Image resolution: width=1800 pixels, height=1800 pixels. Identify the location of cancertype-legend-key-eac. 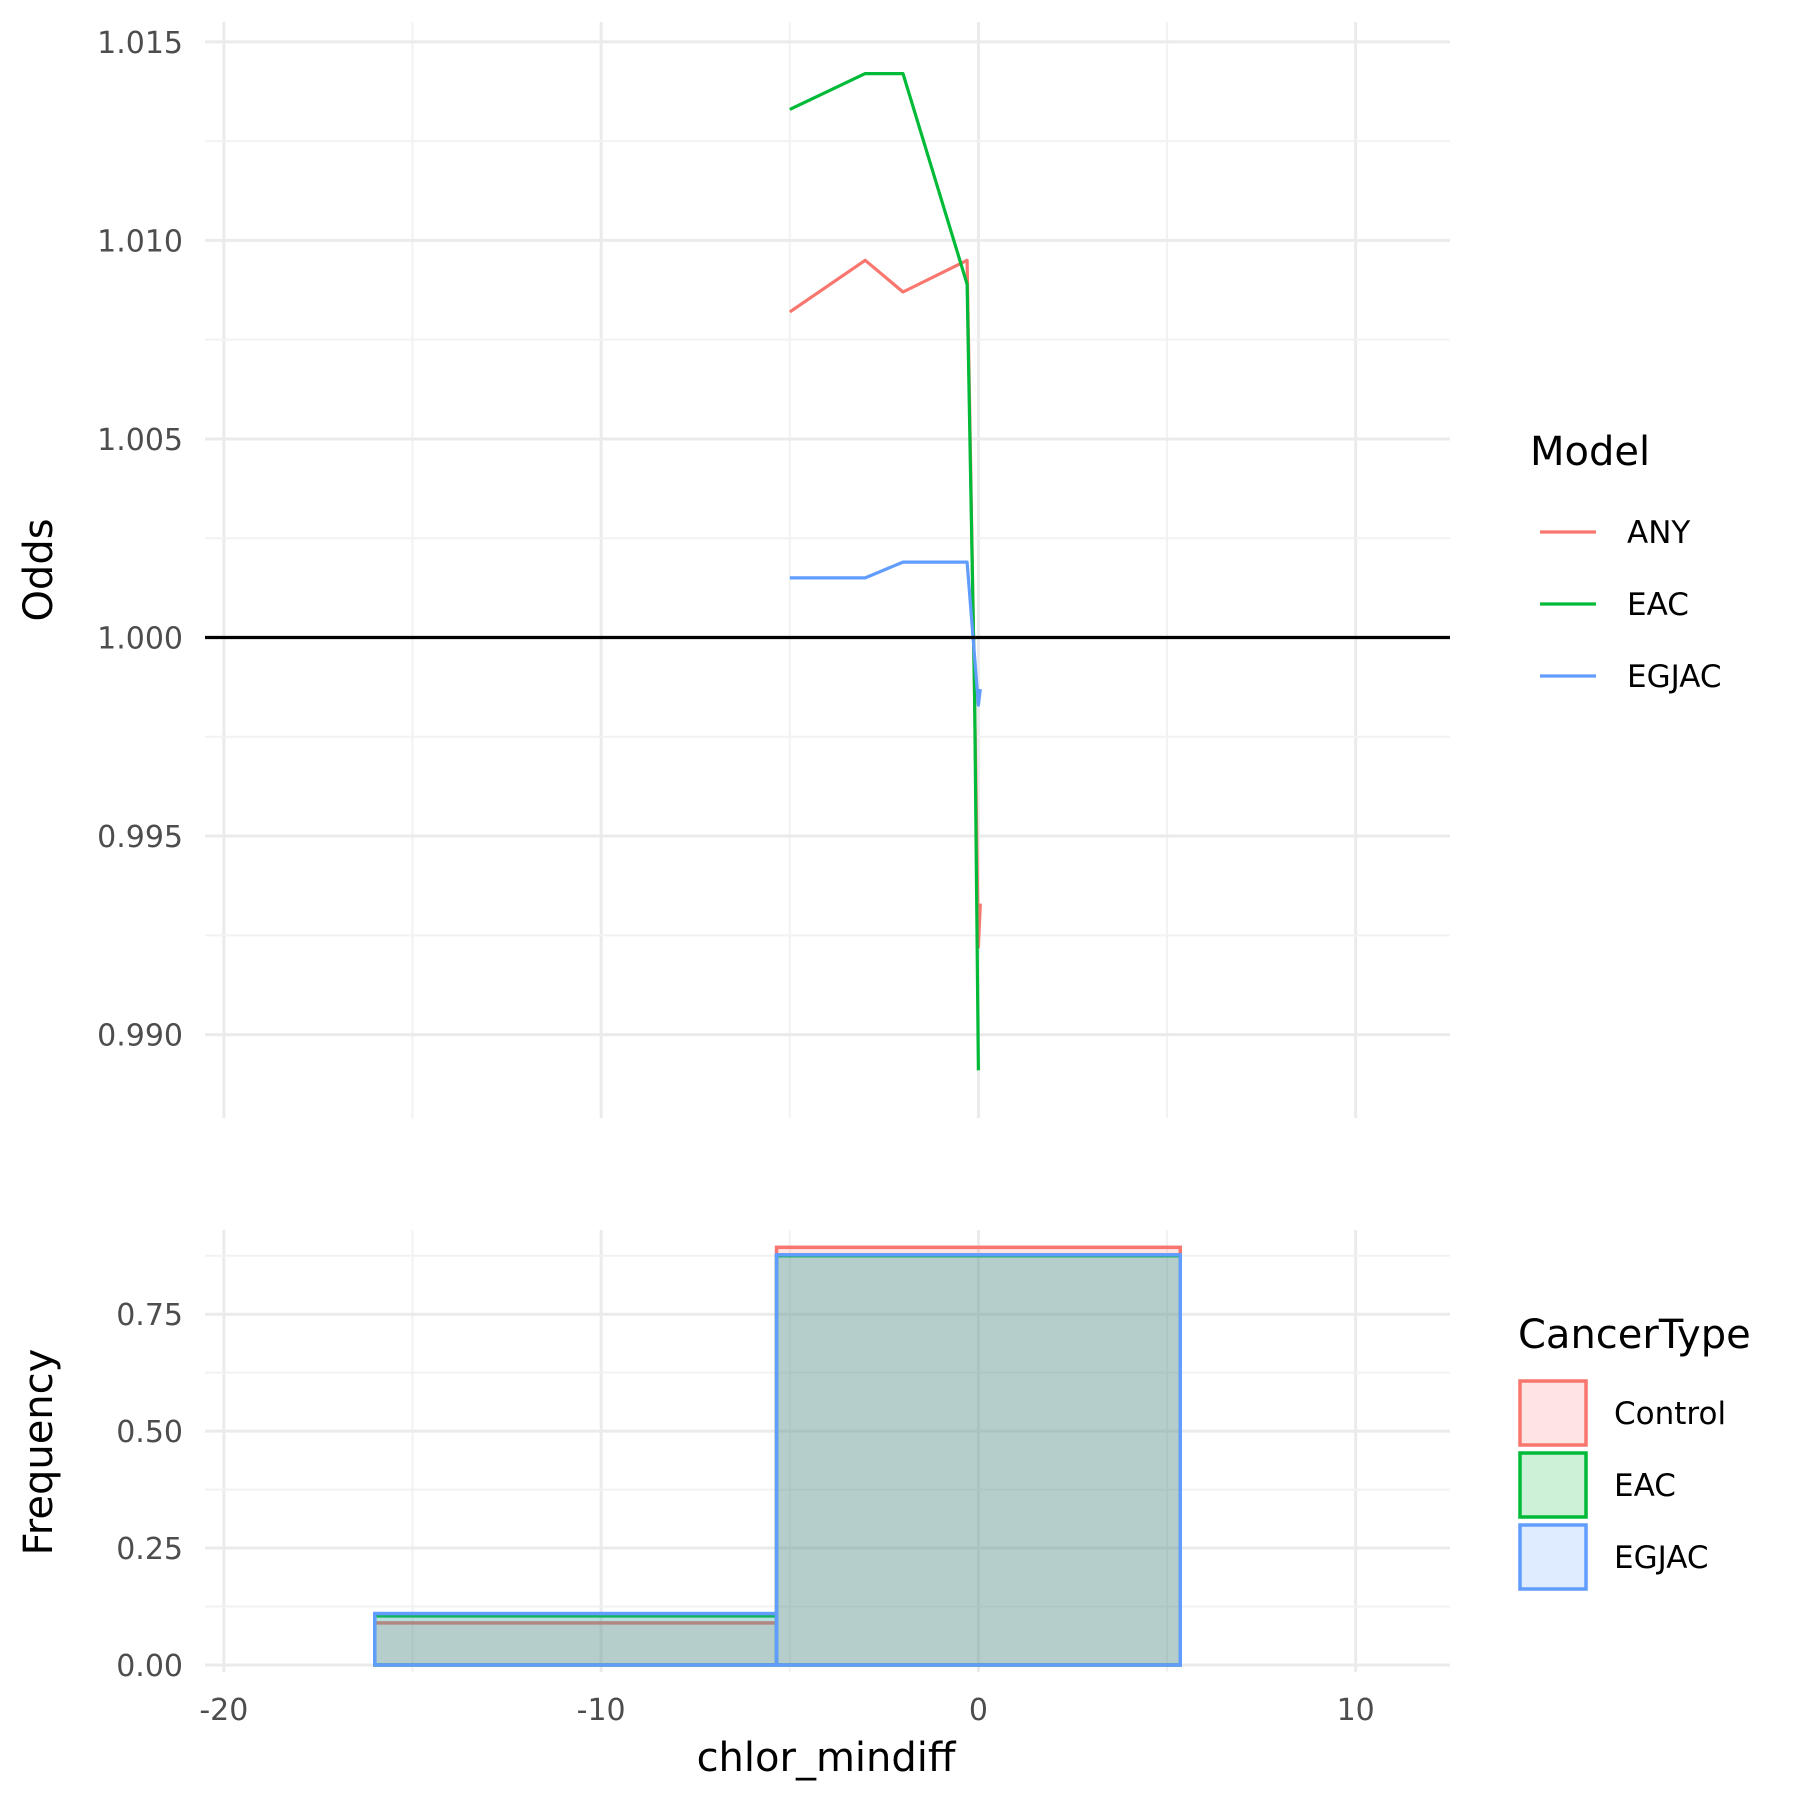
(1553, 1485).